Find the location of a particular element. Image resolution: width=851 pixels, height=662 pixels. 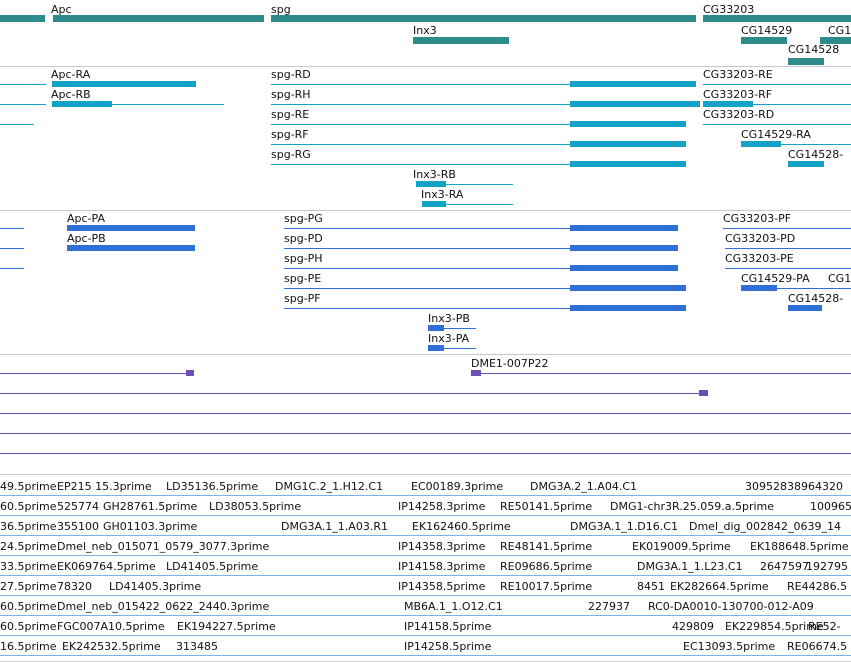

est-label: IP14158.3prime is located at coordinates (442, 566).